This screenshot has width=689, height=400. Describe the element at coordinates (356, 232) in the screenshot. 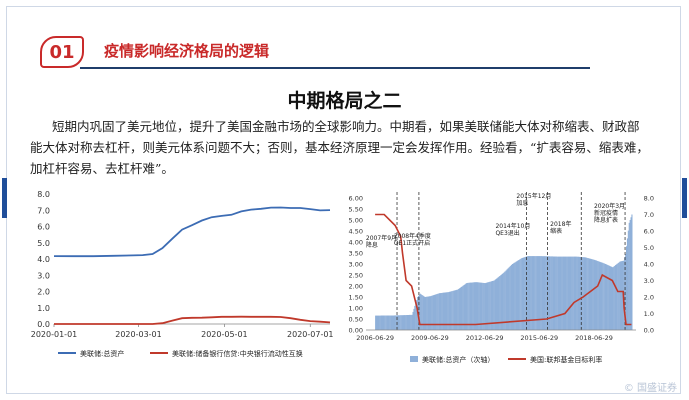

I see `y-left-tick-label: 4.50` at that location.